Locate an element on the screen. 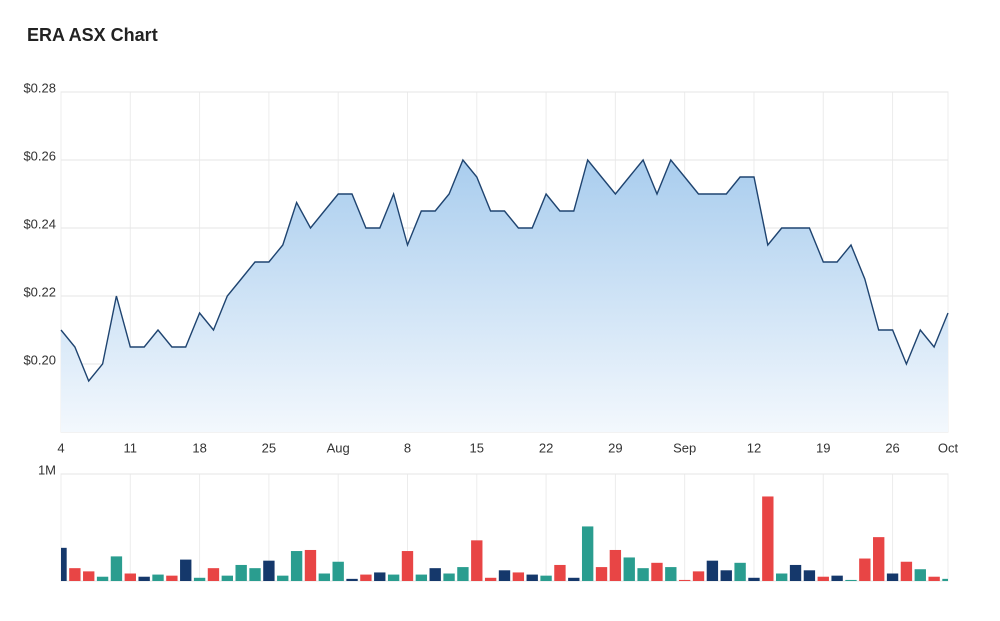 Image resolution: width=1000 pixels, height=621 pixels. x-tick-label: 26 is located at coordinates (892, 447).